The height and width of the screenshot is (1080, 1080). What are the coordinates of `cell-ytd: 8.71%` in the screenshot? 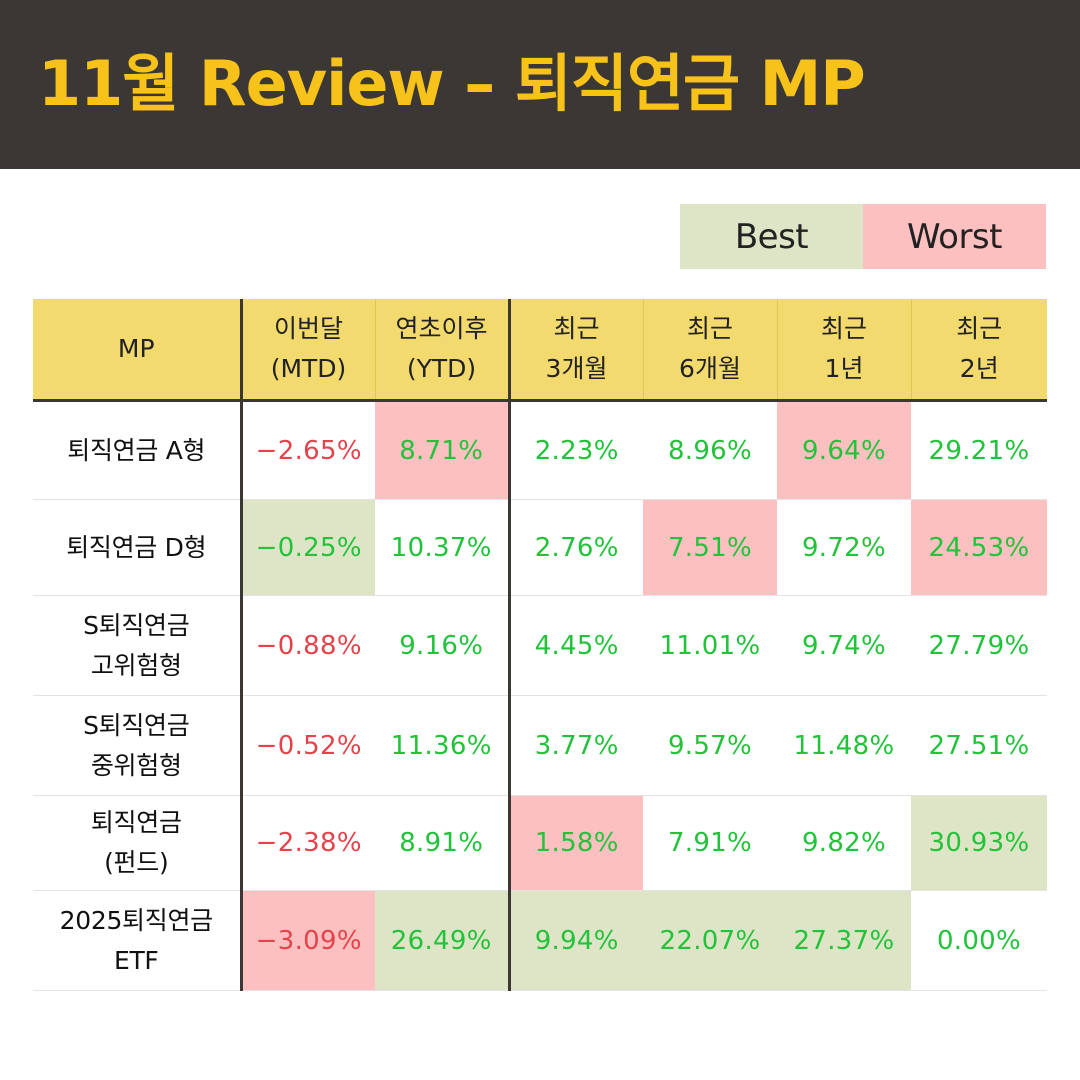 It's located at (442, 450).